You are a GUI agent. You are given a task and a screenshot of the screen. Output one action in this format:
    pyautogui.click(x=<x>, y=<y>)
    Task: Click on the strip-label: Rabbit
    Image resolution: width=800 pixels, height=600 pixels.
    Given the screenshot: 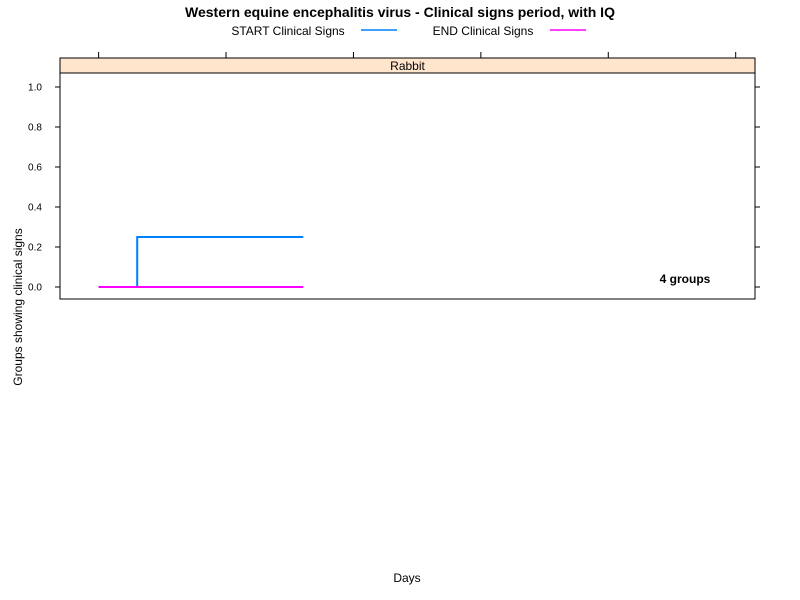 What is the action you would take?
    pyautogui.click(x=407, y=66)
    